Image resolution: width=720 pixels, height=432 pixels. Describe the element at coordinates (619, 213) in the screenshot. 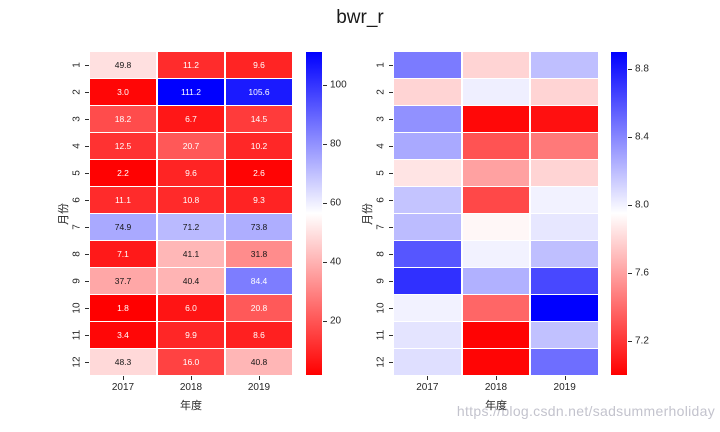

I see `colorbar` at that location.